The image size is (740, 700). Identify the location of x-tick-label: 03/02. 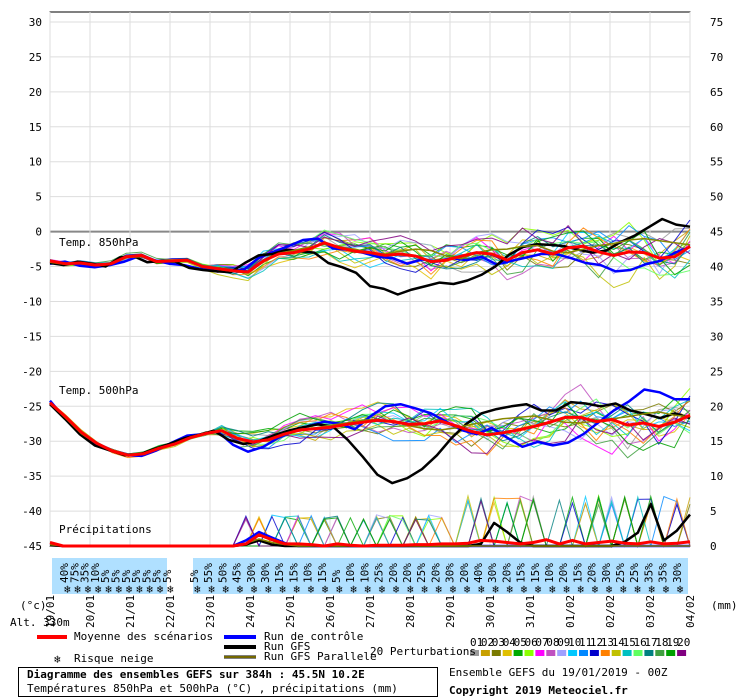
(650, 611).